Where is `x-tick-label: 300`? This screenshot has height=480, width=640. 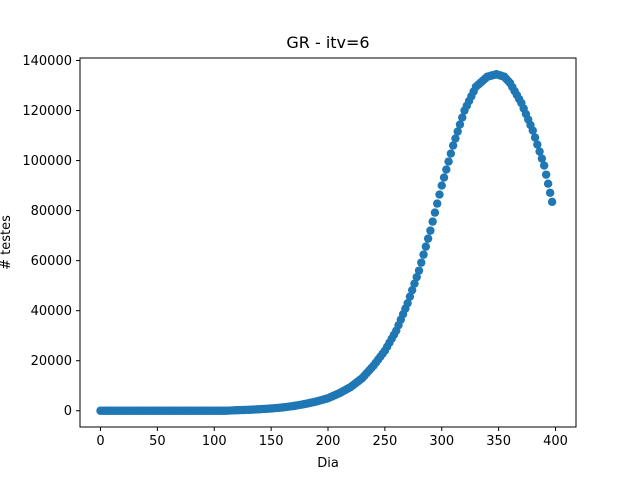 x-tick-label: 300 is located at coordinates (441, 441).